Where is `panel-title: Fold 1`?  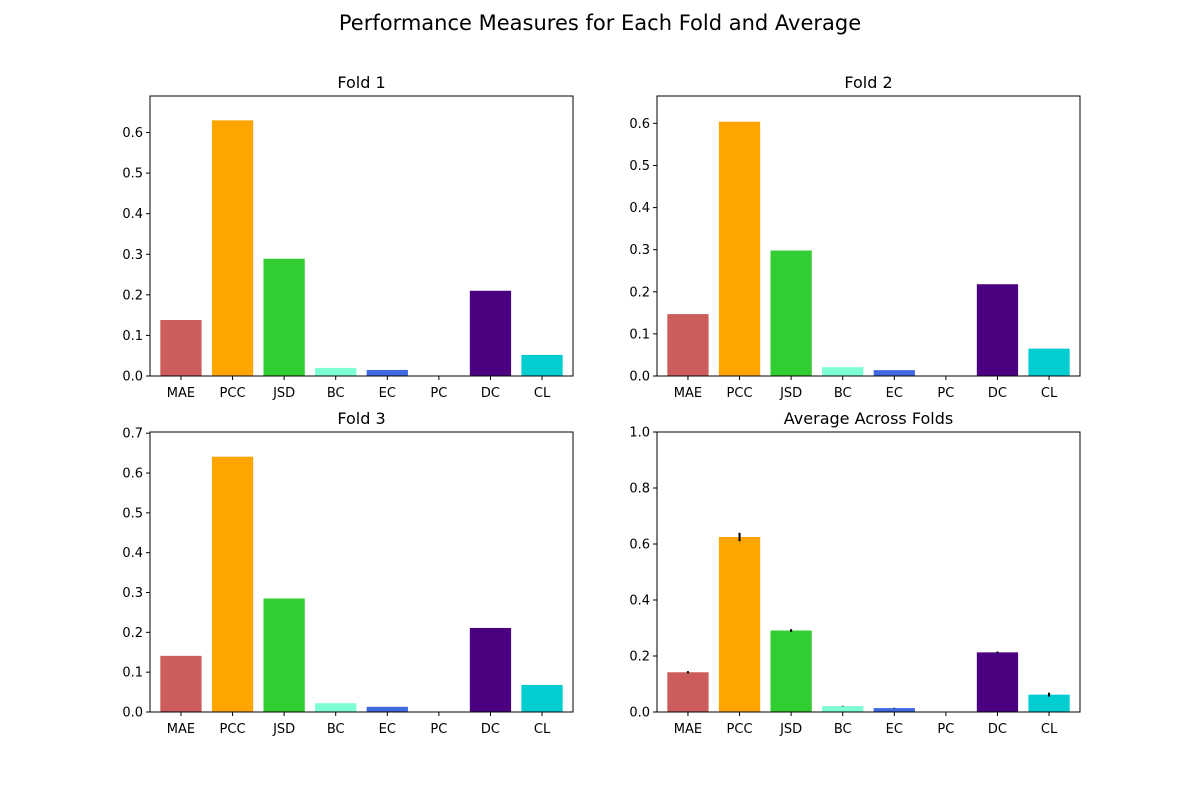
panel-title: Fold 1 is located at coordinates (361, 82).